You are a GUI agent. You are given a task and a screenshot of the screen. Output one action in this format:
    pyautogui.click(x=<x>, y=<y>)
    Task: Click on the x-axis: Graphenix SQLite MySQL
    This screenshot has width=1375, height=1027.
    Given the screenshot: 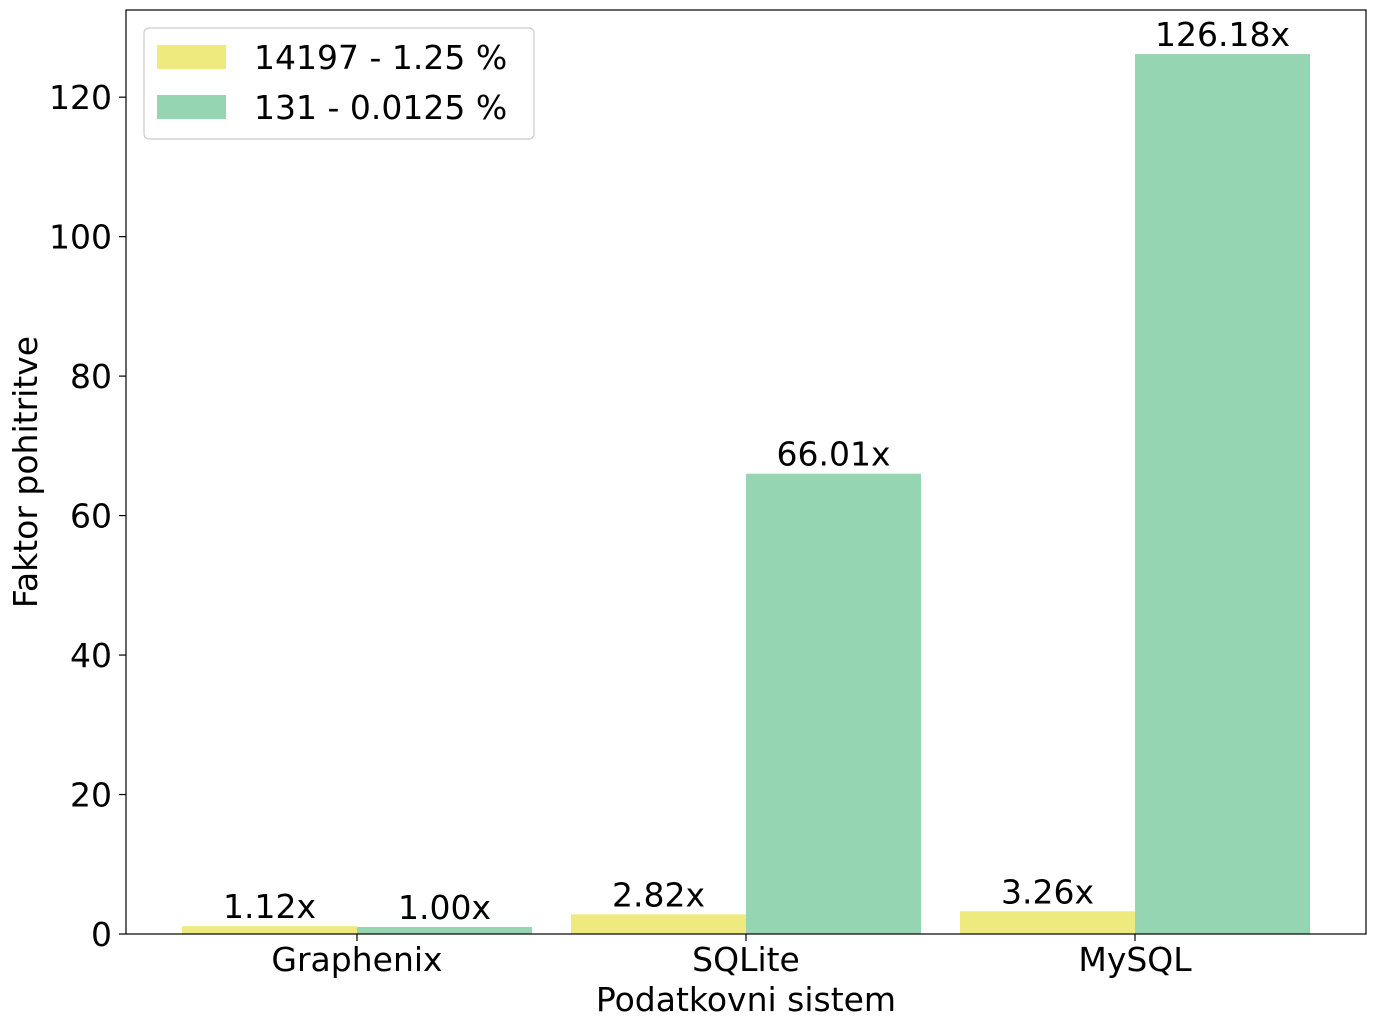 What is the action you would take?
    pyautogui.click(x=731, y=956)
    